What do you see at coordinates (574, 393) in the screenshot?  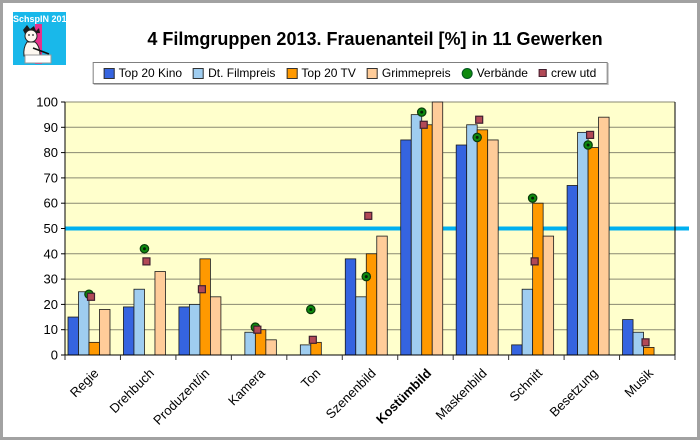 I see `x-label-besetzung: Besetzung` at bounding box center [574, 393].